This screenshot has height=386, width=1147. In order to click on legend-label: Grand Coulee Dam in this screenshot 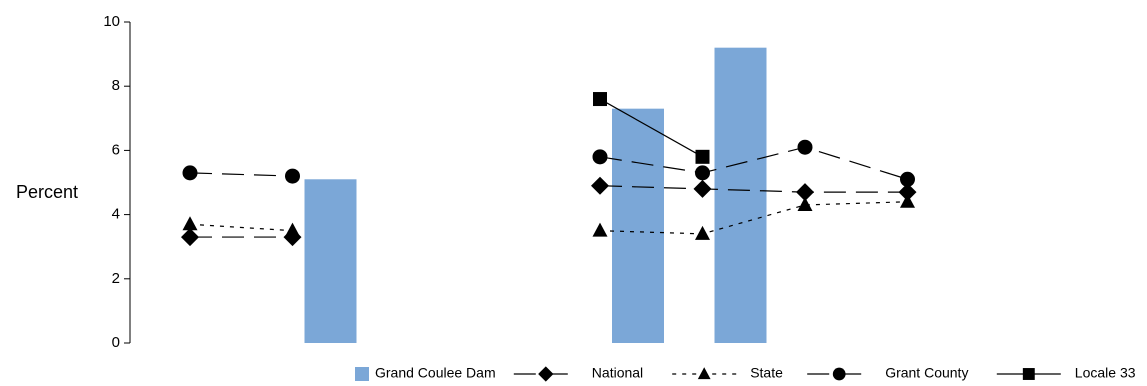, I will do `click(435, 373)`.